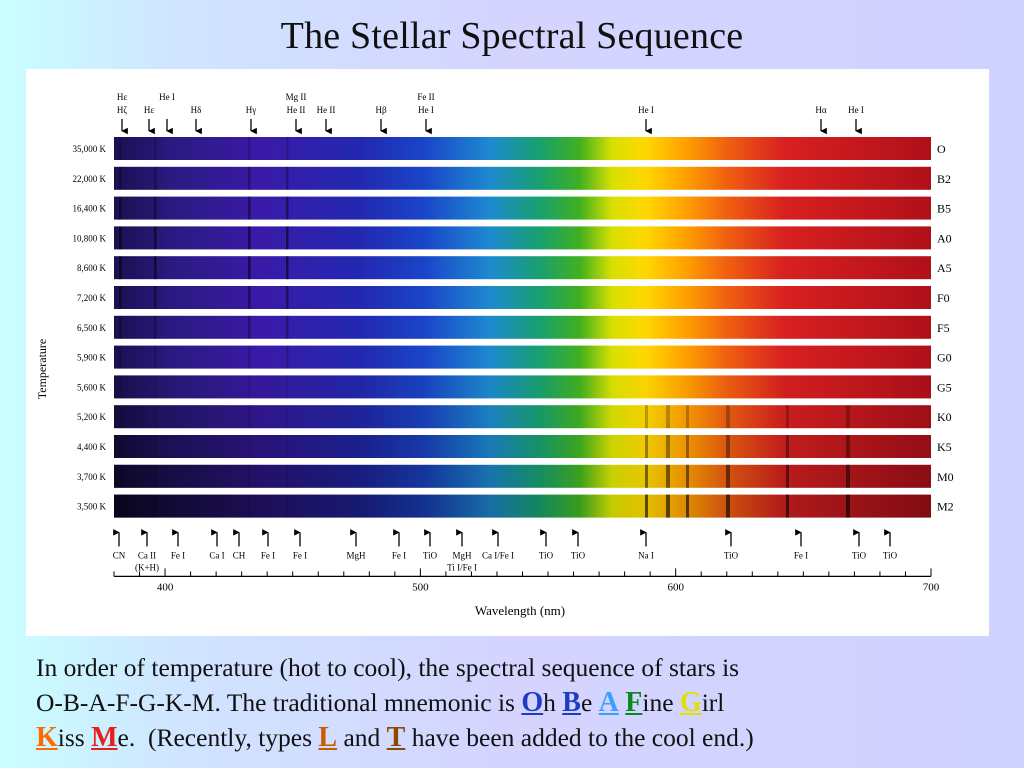 The image size is (1024, 768). Describe the element at coordinates (216, 555) in the screenshot. I see `bottom-line-label: Ca I` at that location.